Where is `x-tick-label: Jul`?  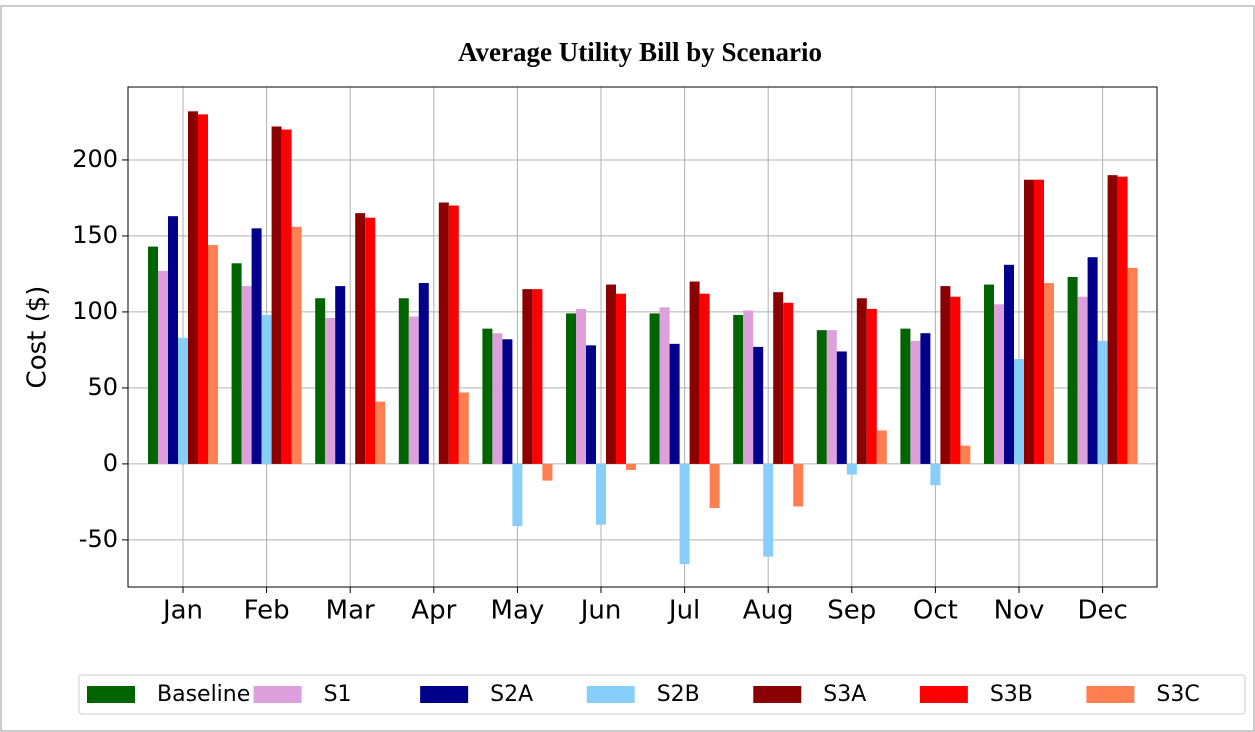
x-tick-label: Jul is located at coordinates (683, 611).